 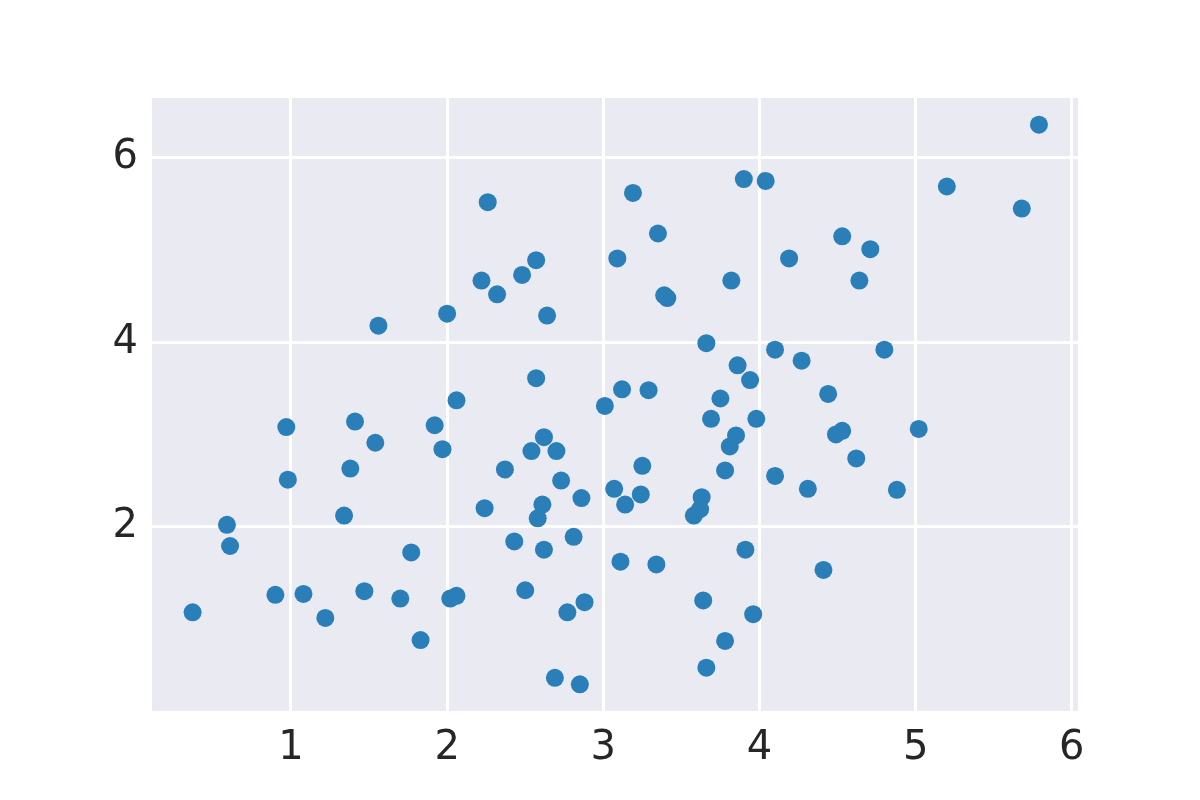 I want to click on y-tick-label: 2, so click(x=125, y=523).